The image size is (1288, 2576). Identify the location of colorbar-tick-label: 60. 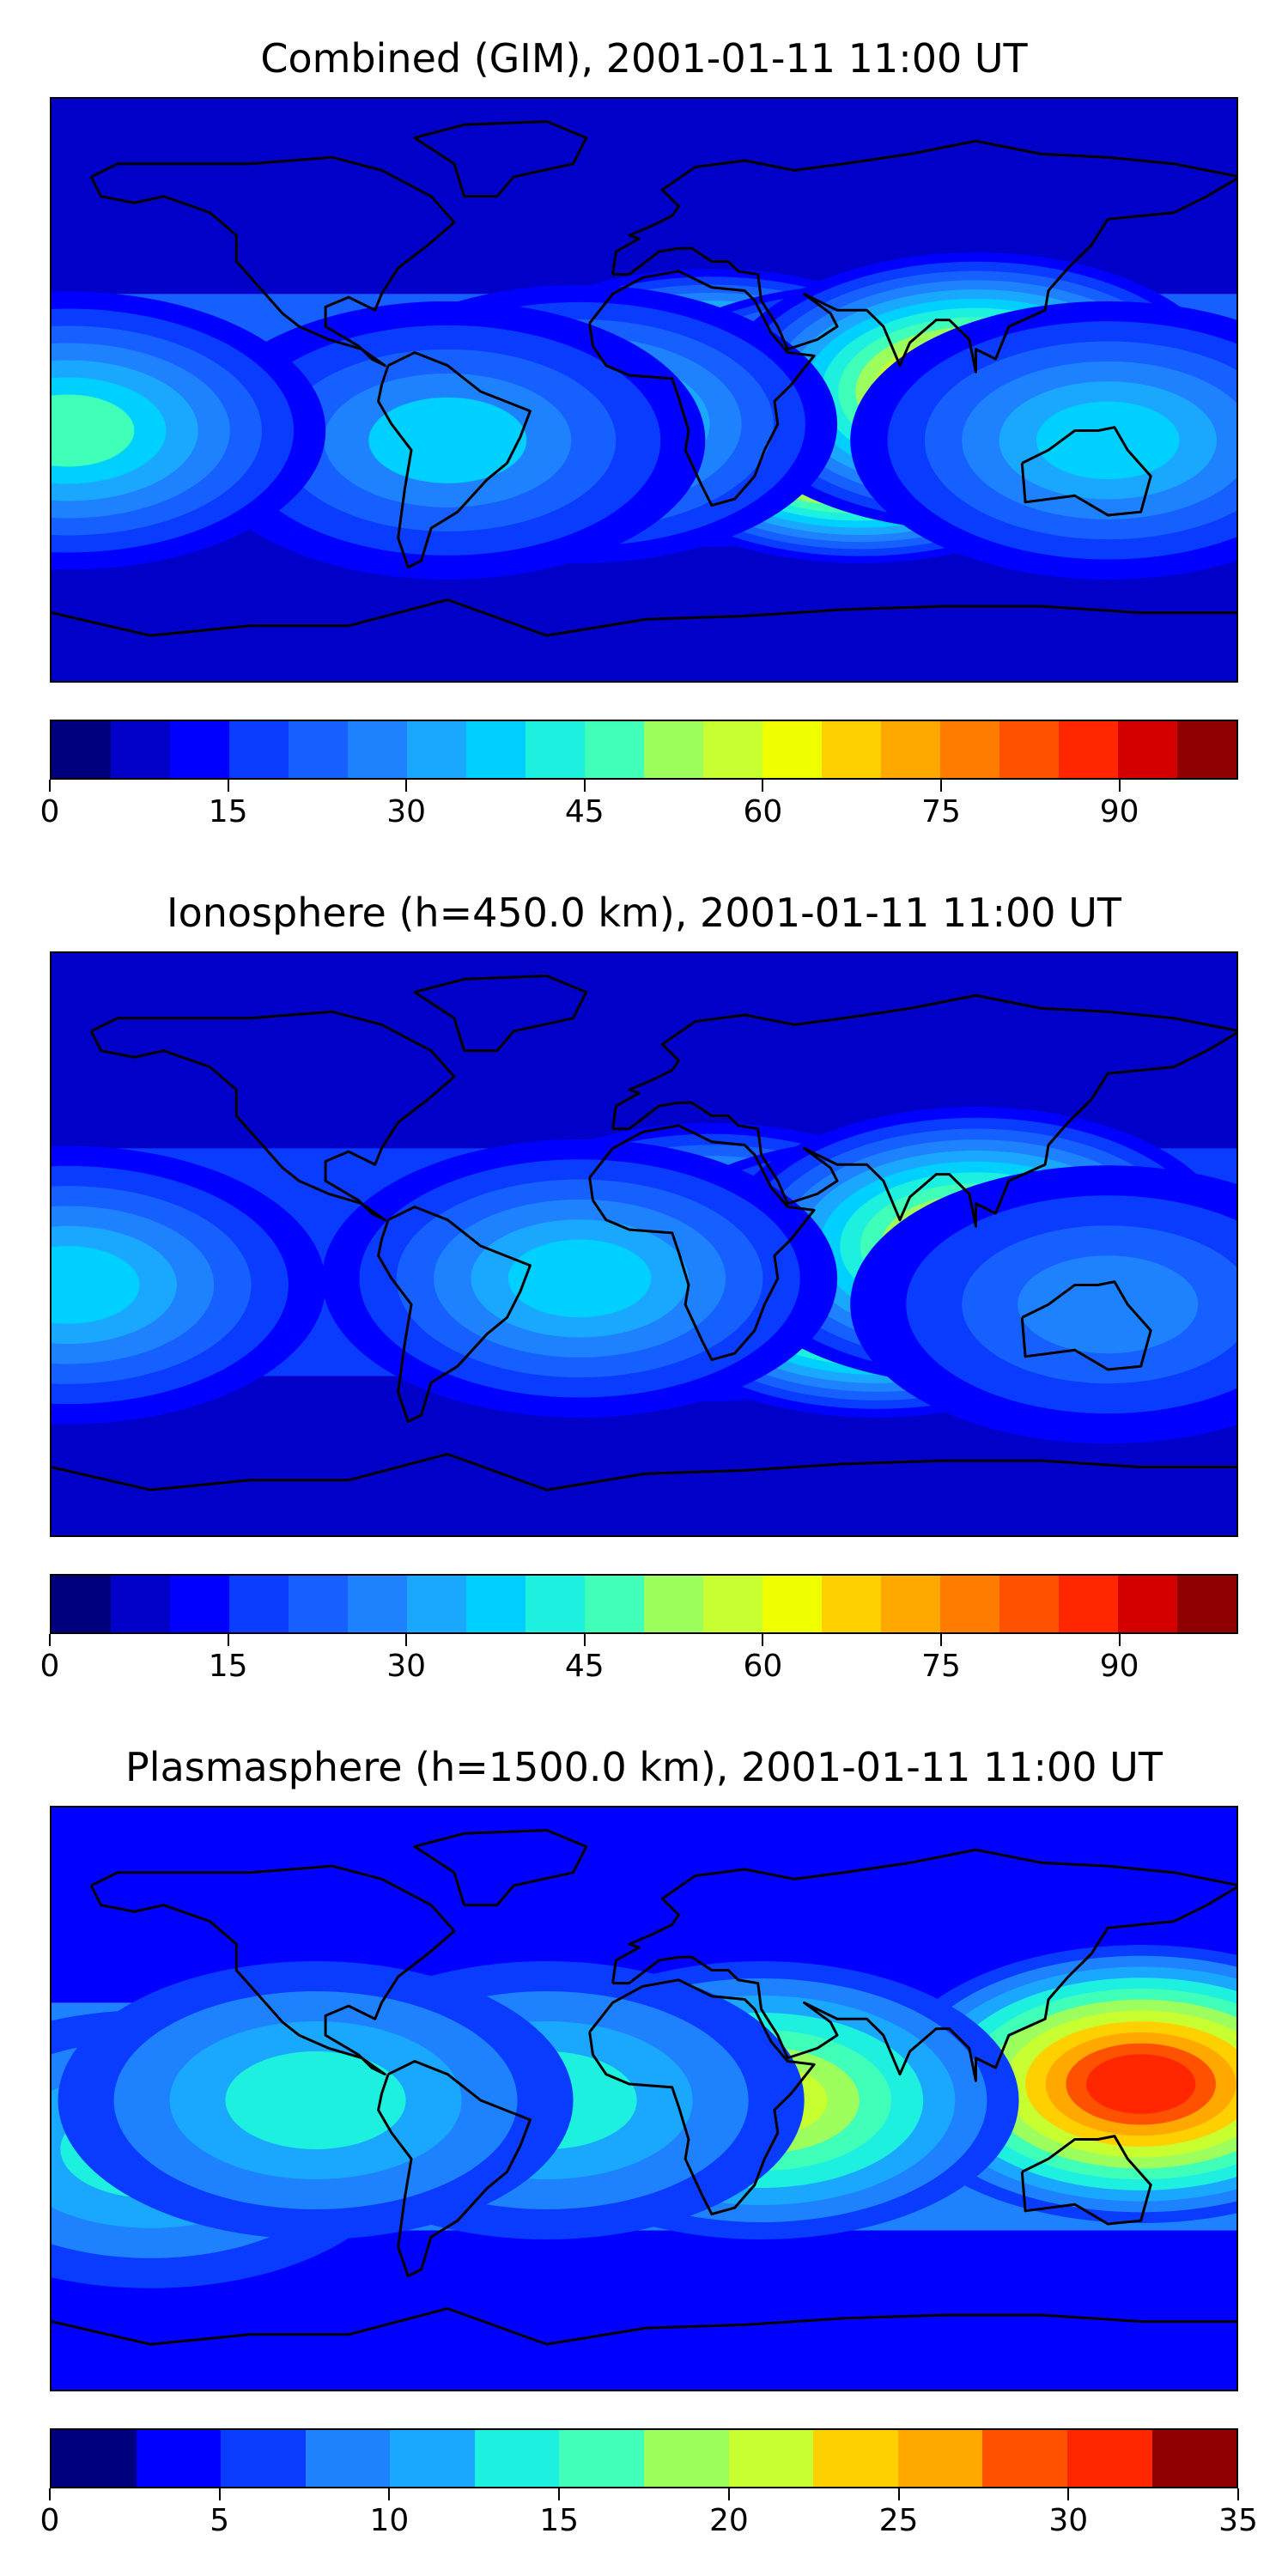
(763, 812).